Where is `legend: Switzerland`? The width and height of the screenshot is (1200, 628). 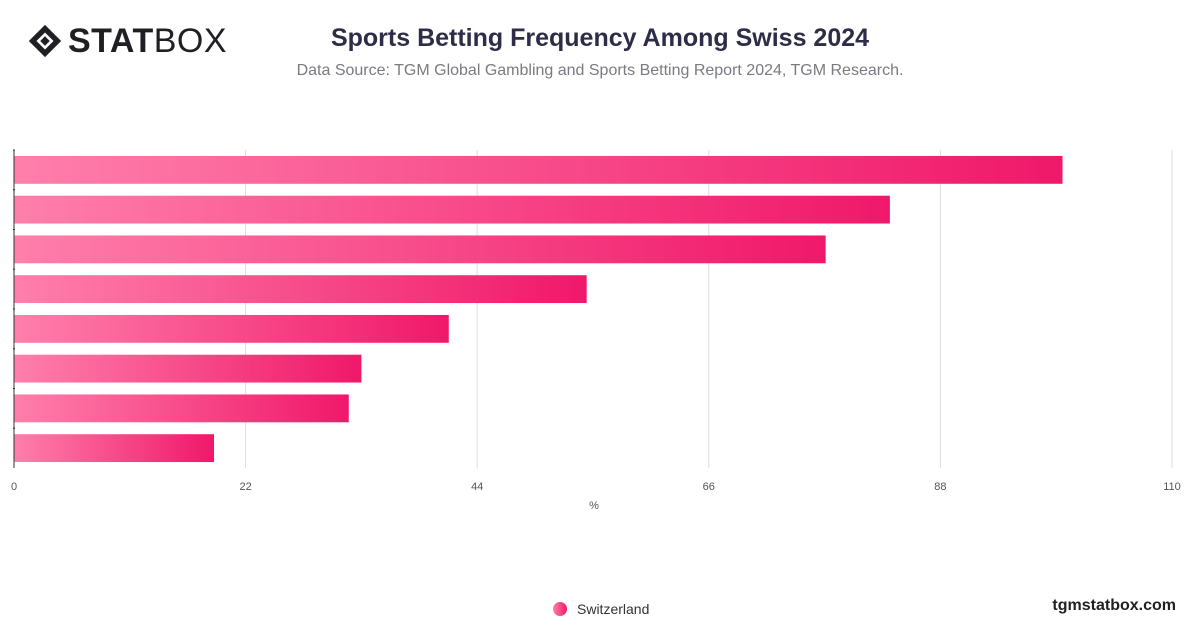
legend: Switzerland is located at coordinates (601, 609).